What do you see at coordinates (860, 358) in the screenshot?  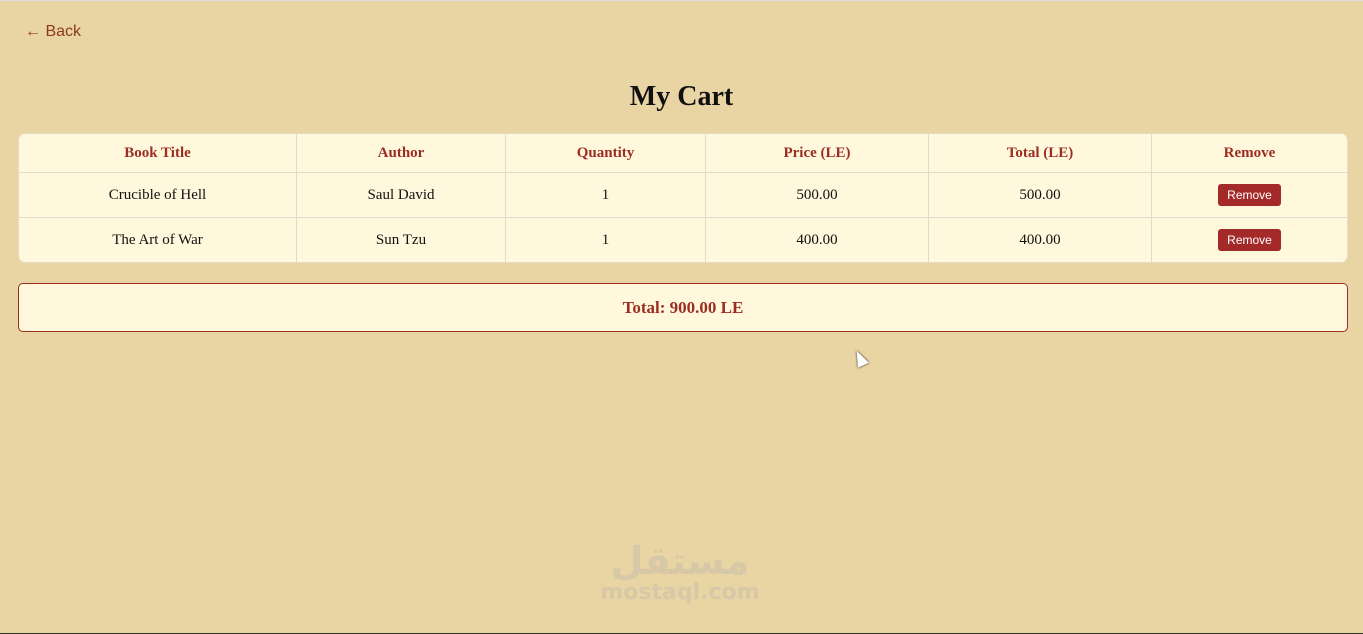 I see `mouse-cursor-icon` at bounding box center [860, 358].